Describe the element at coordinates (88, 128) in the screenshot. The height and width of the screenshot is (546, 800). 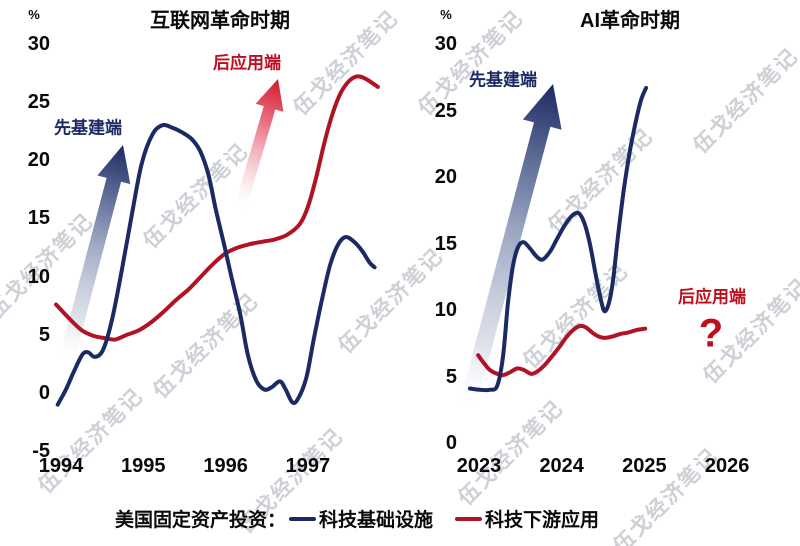
I see `annotation-infrastructure-first-left: 先基建端` at that location.